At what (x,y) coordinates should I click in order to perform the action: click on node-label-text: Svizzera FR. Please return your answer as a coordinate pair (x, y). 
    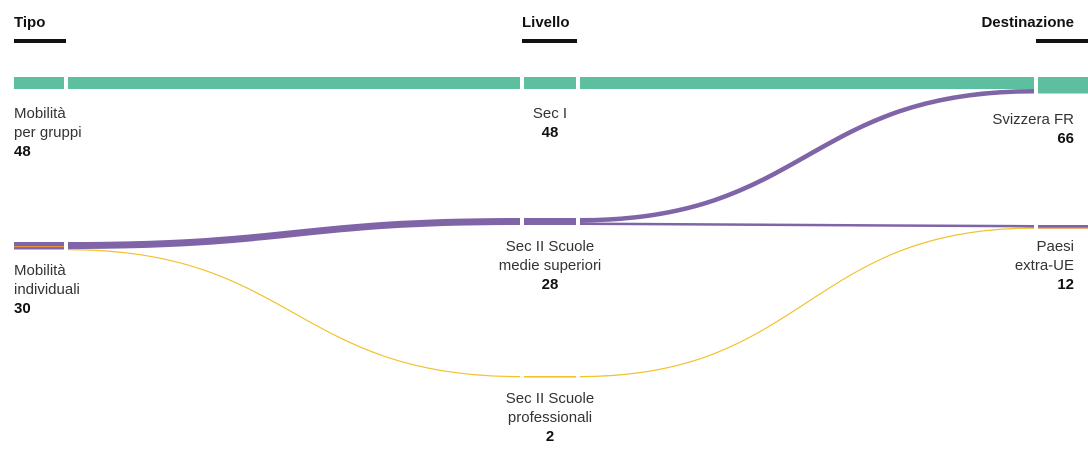
    Looking at the image, I should click on (1033, 119).